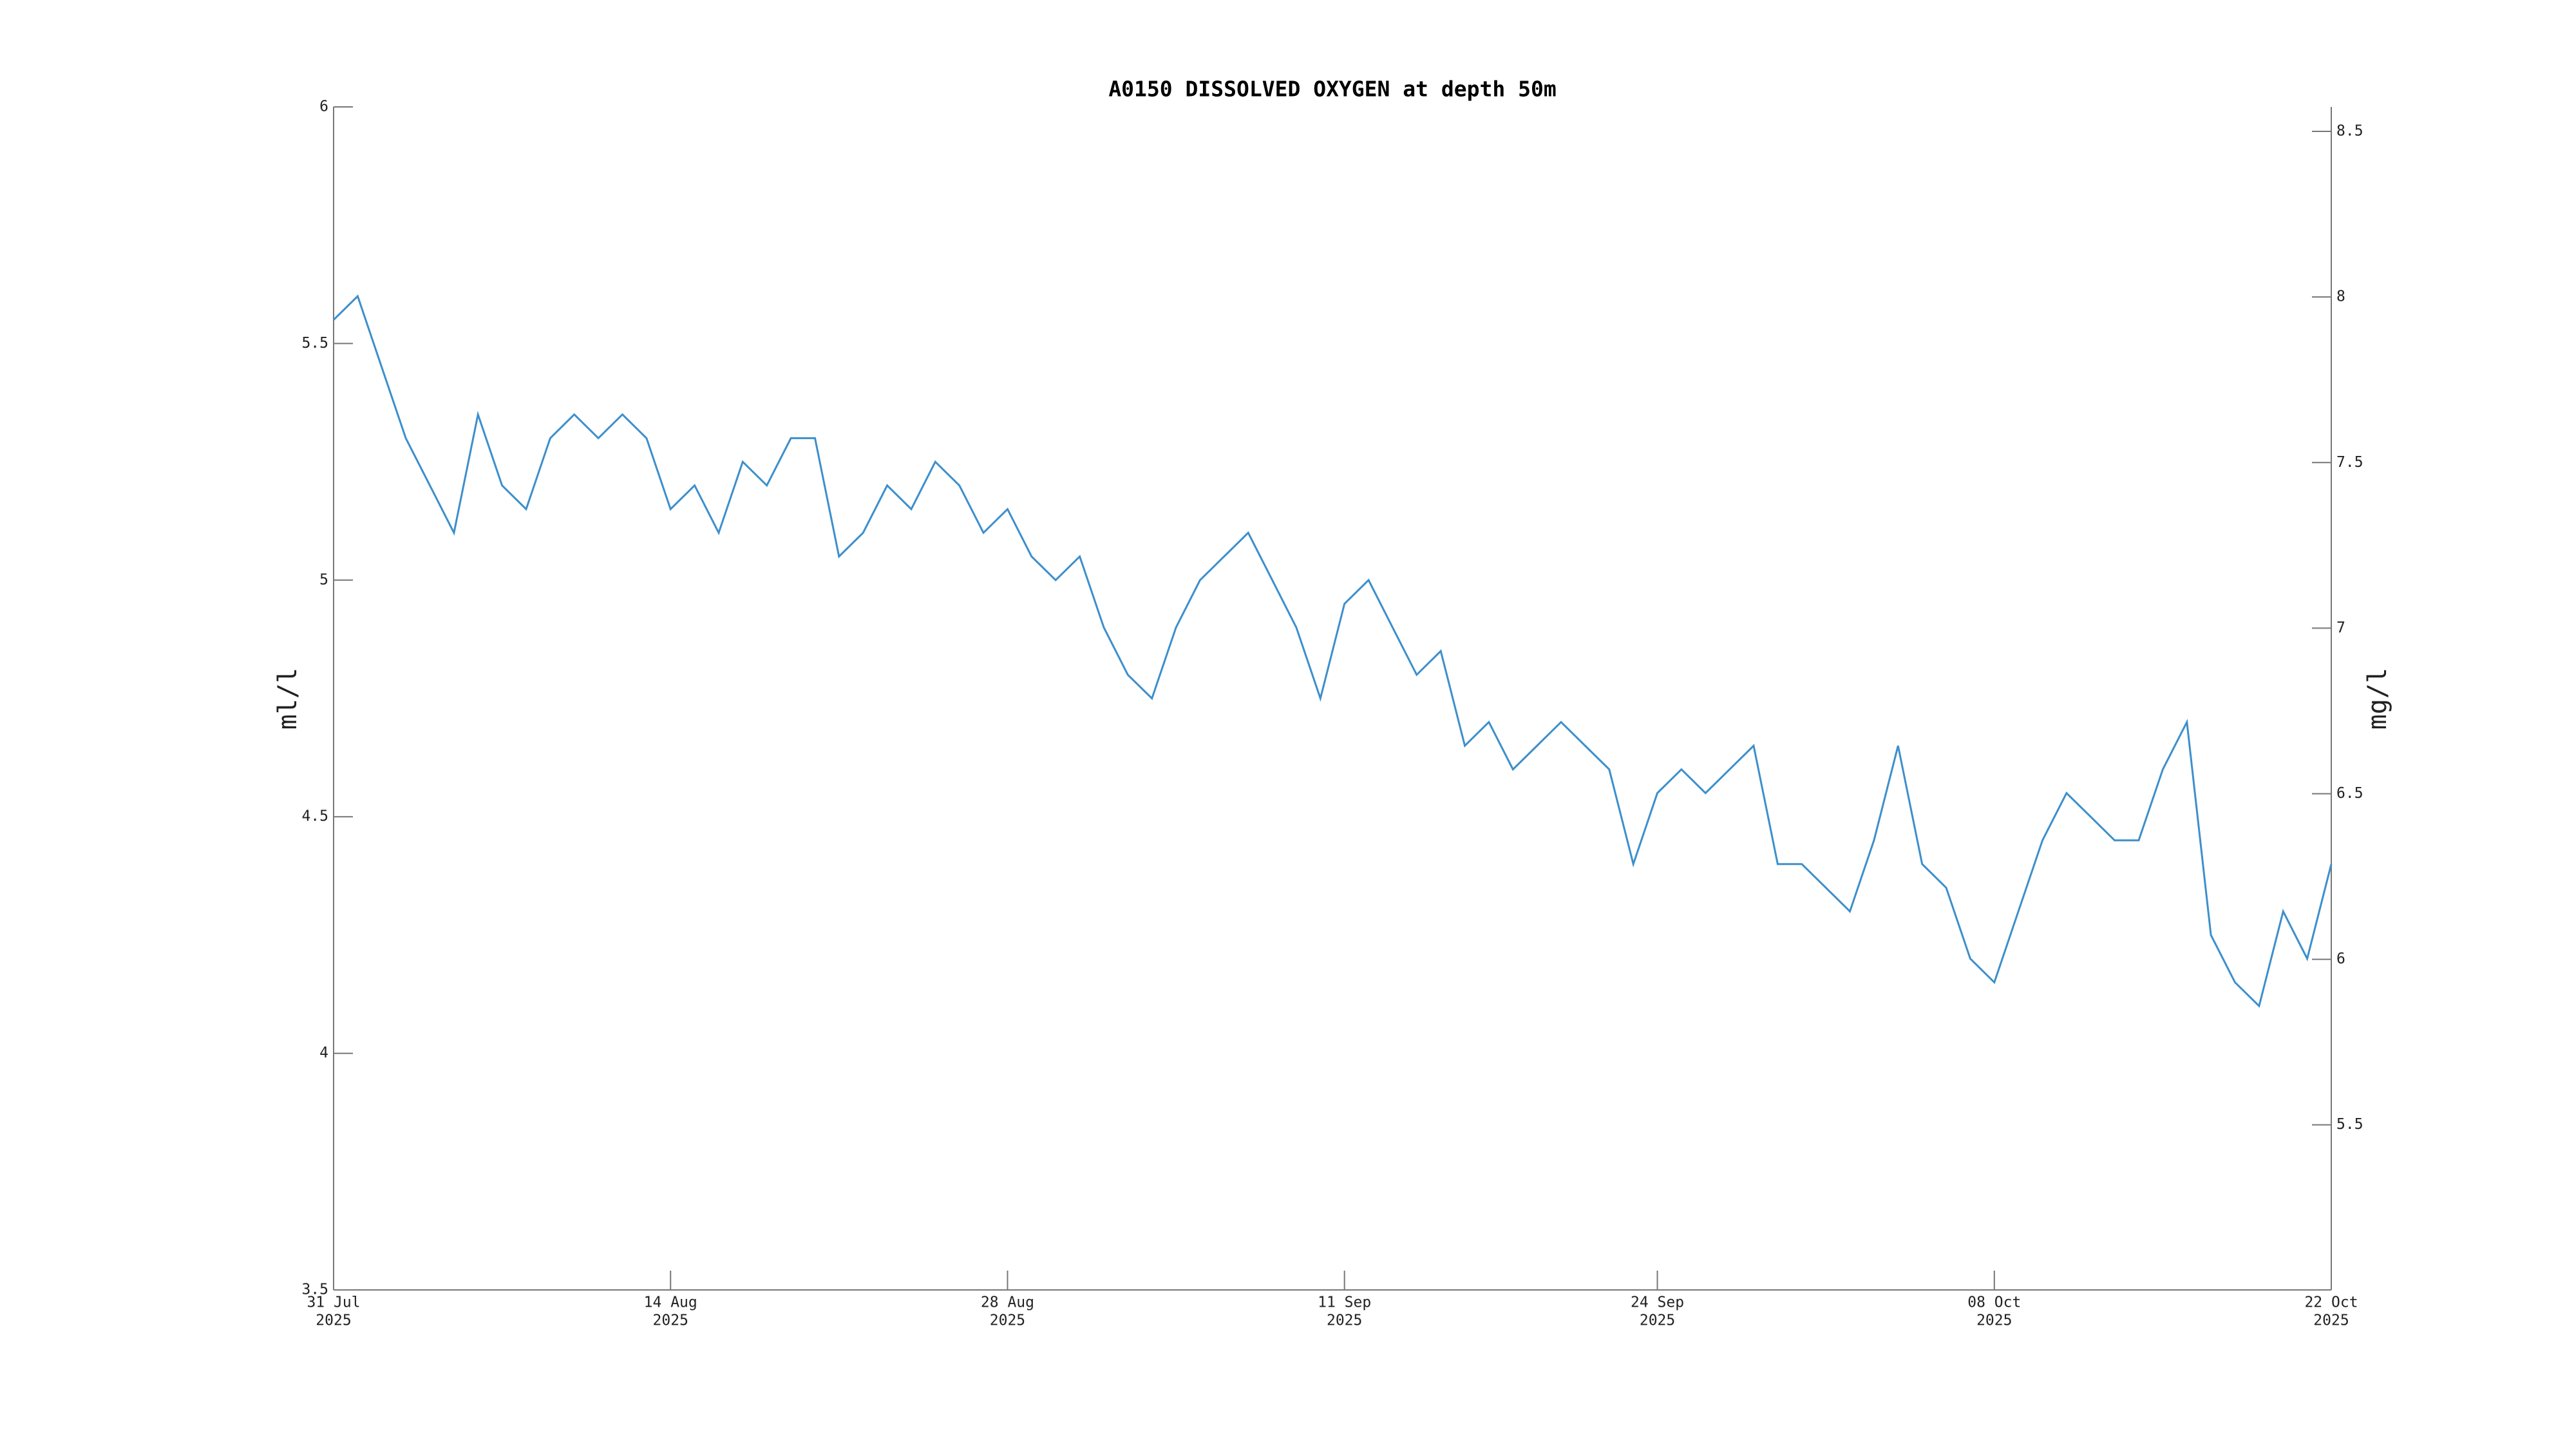 The height and width of the screenshot is (1449, 2576). Describe the element at coordinates (314, 343) in the screenshot. I see `y-tick-label: 5.5` at that location.